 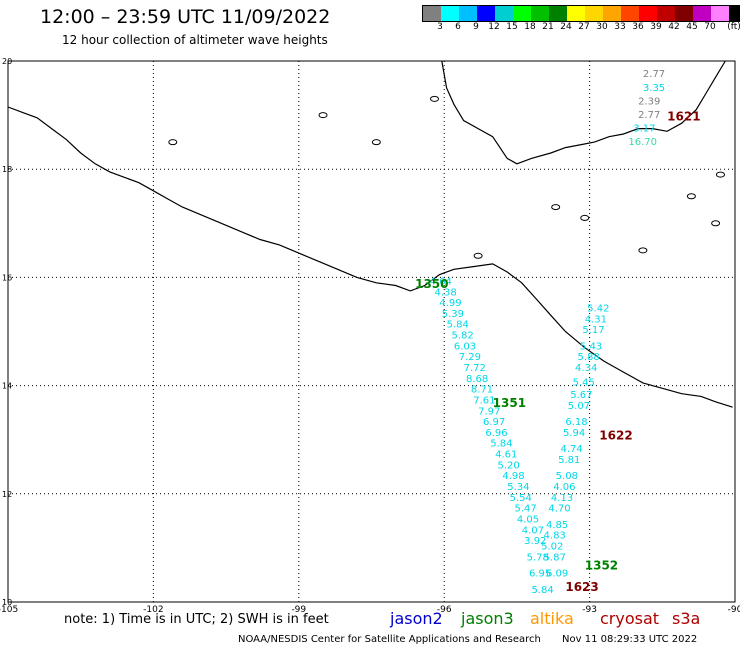 I want to click on color-scale-label: 24, so click(x=566, y=27).